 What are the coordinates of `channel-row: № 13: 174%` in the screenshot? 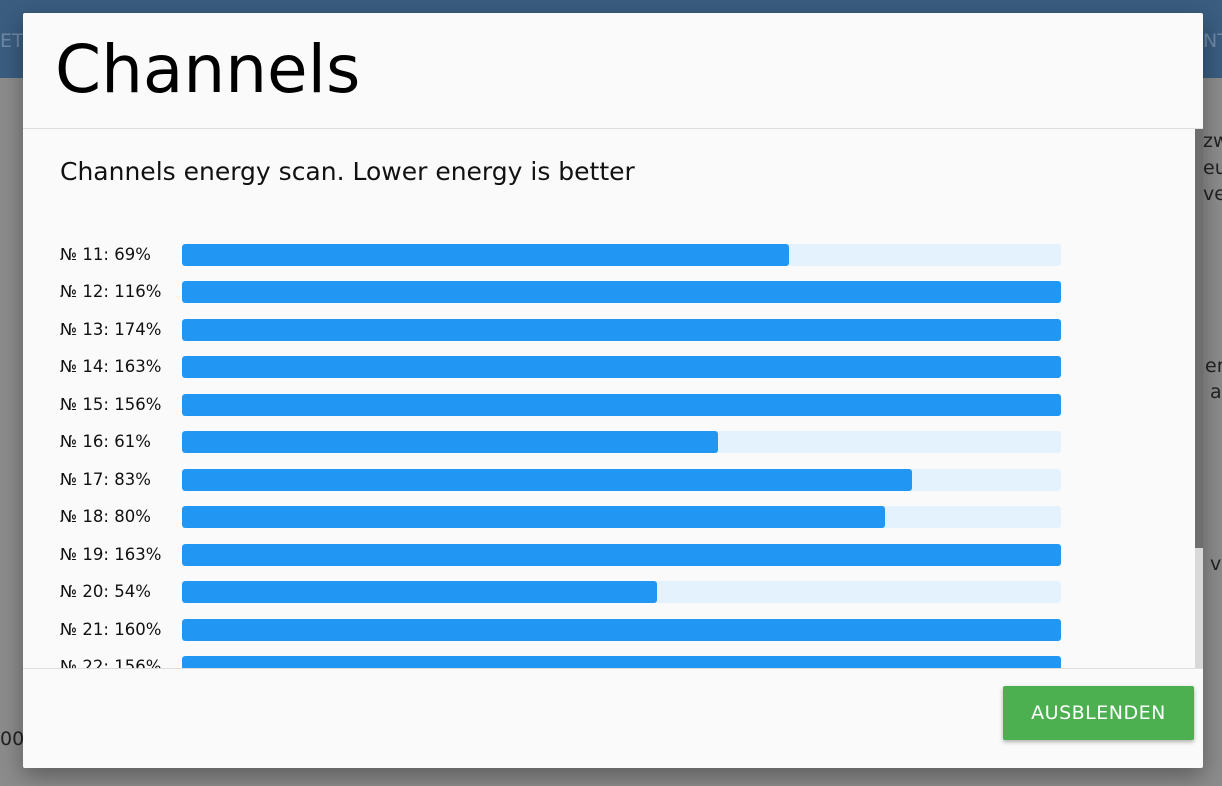 It's located at (580, 329).